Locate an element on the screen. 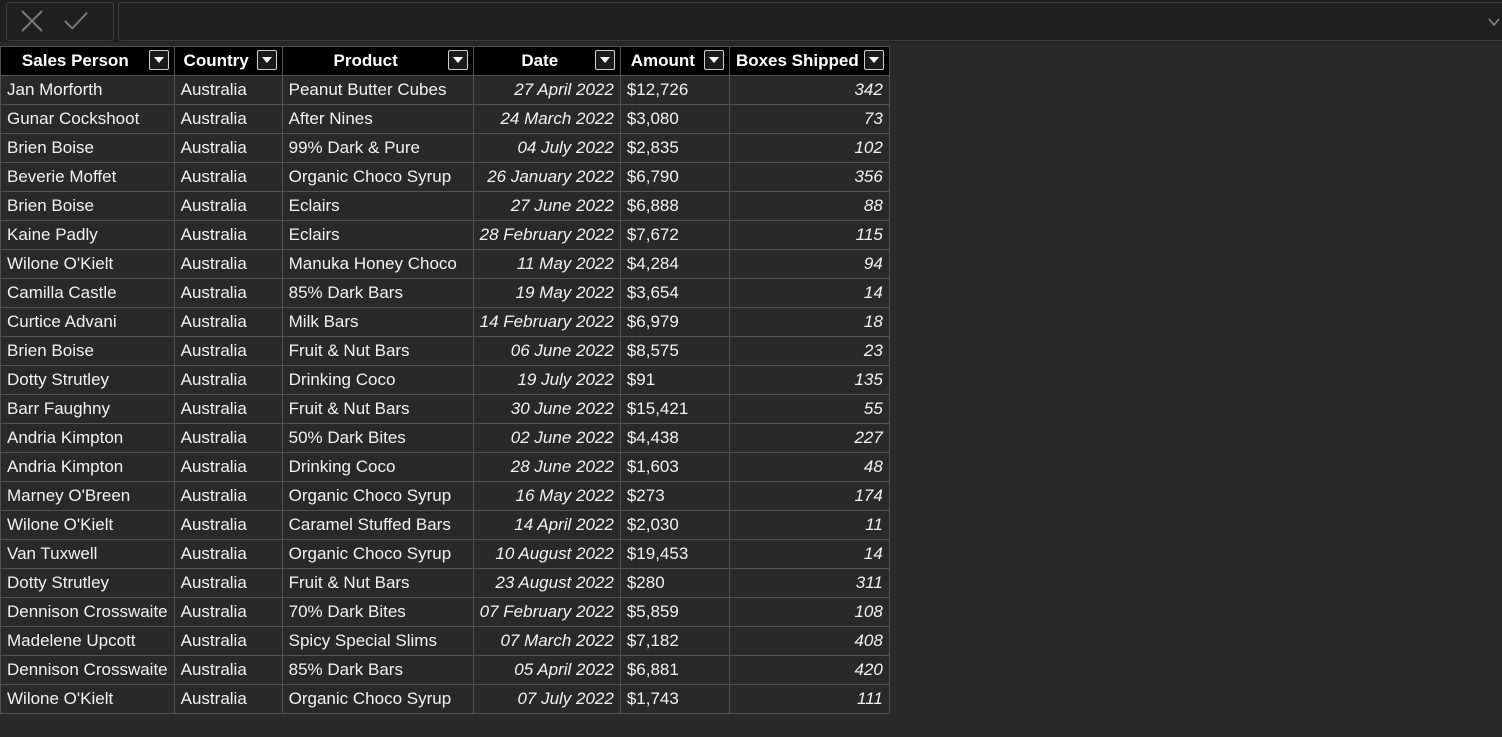 Image resolution: width=1502 pixels, height=737 pixels. amount-cell: $6,888 is located at coordinates (674, 206).